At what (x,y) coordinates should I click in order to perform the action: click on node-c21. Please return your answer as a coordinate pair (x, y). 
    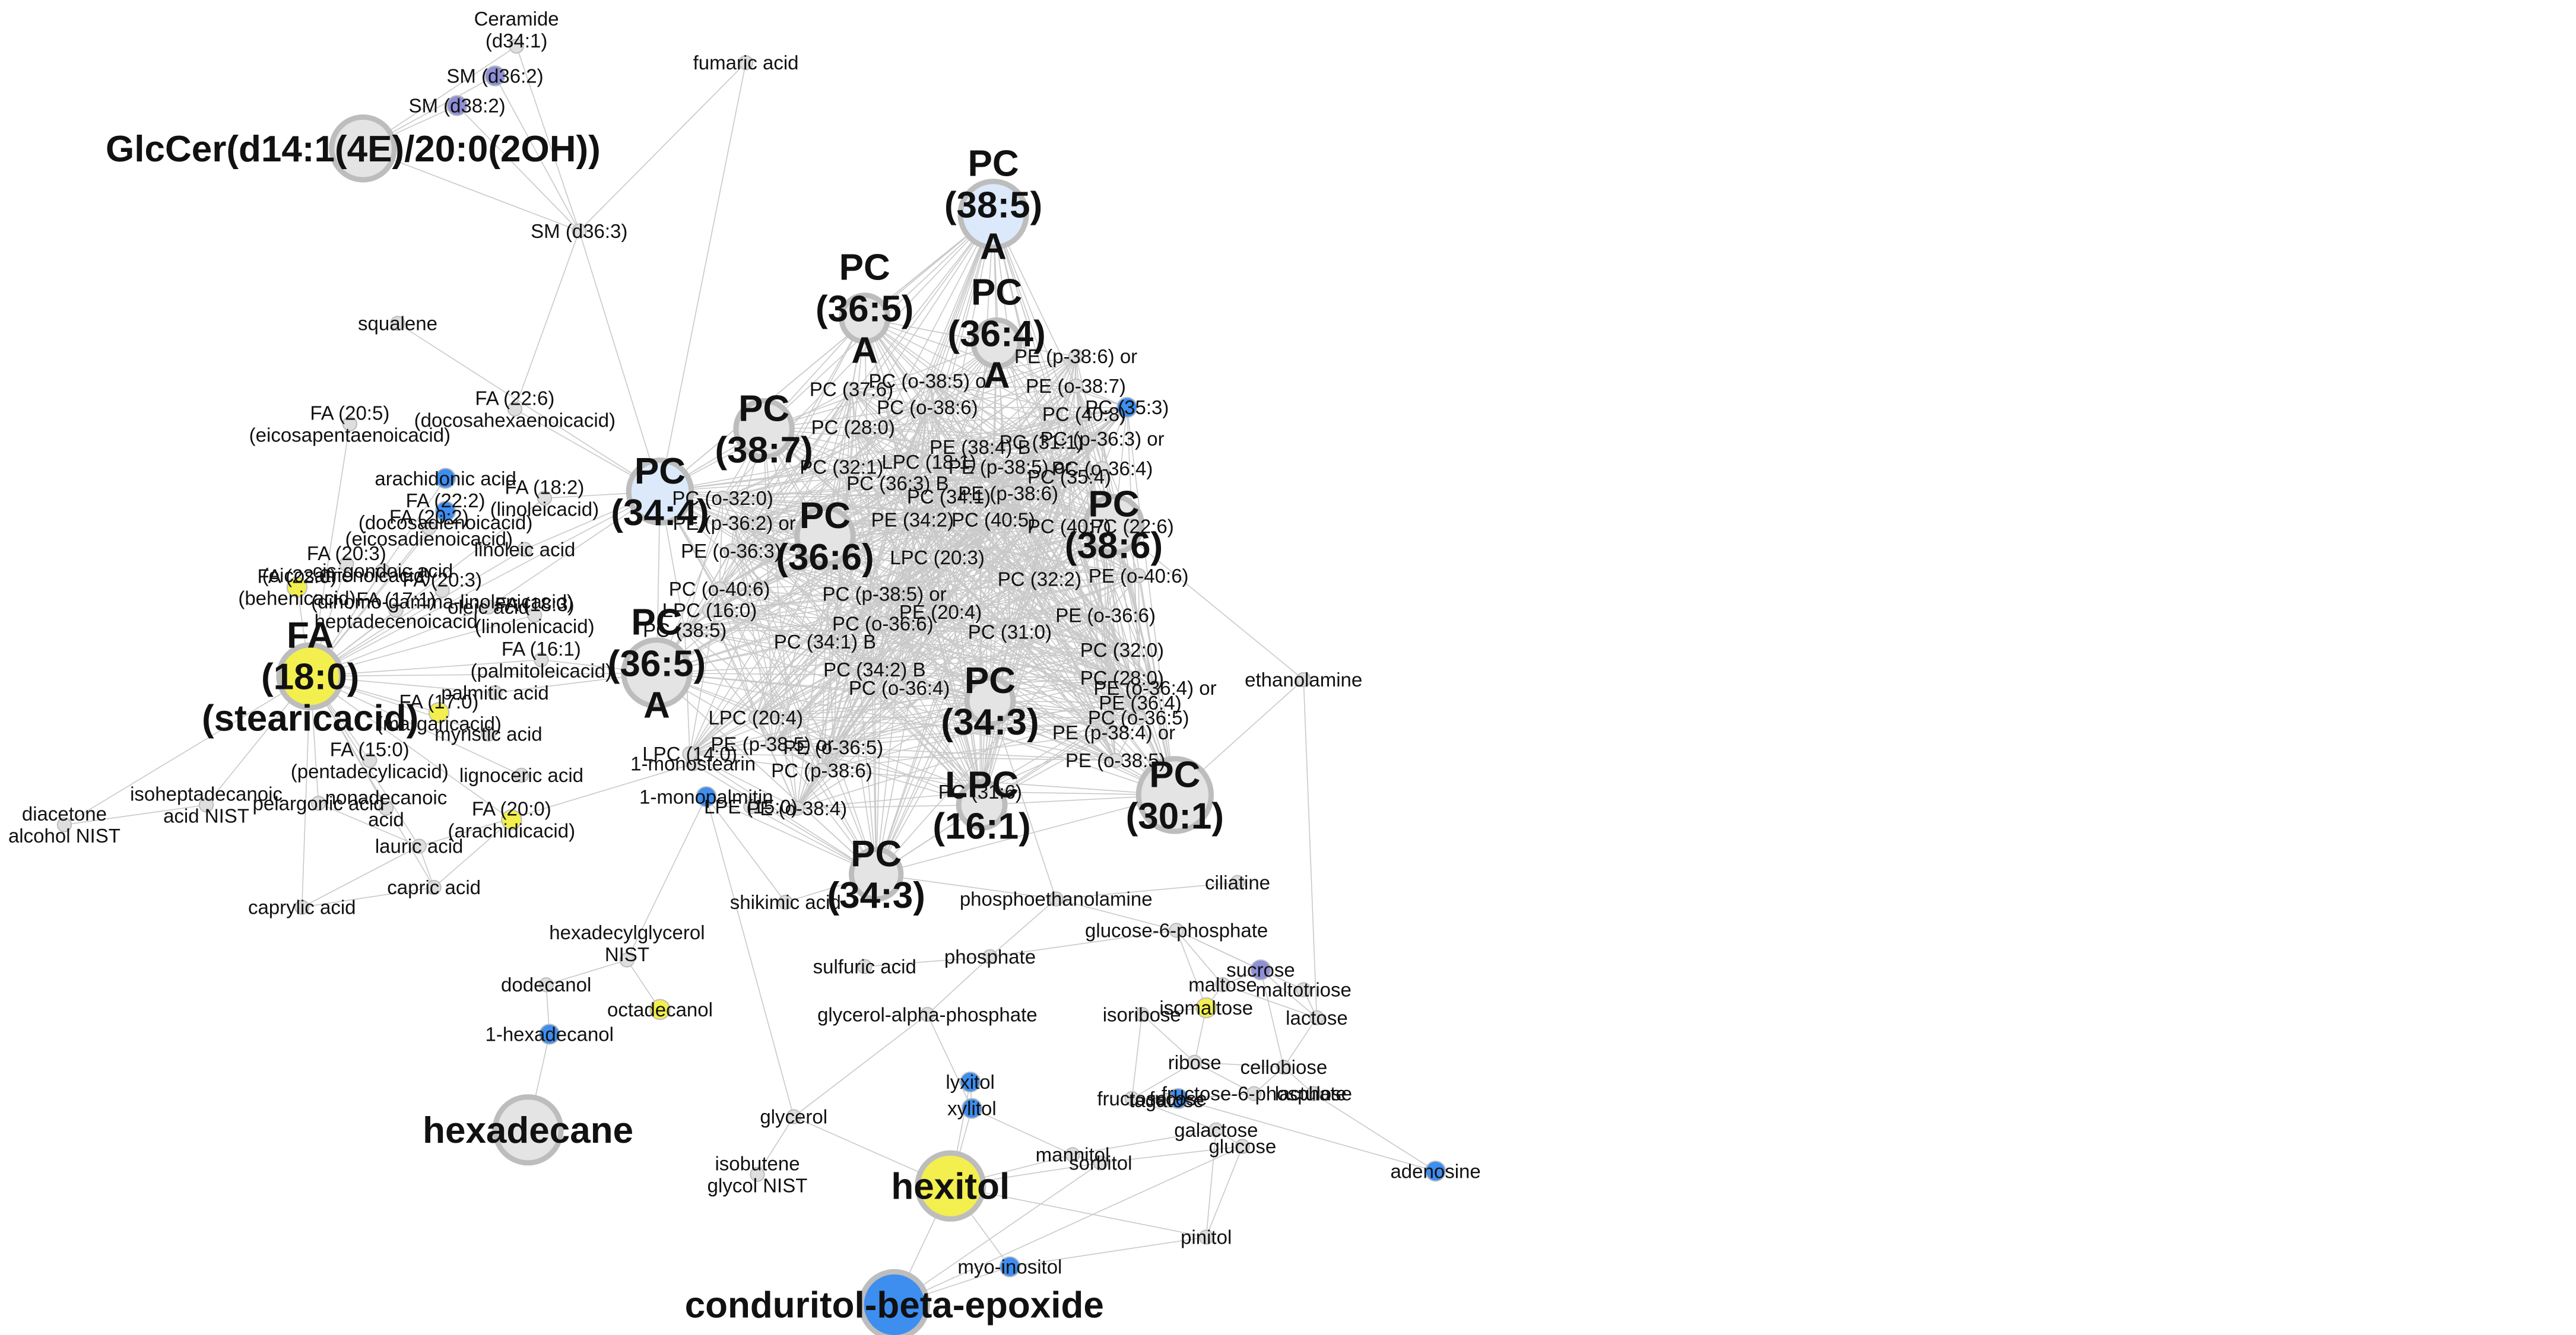
    Looking at the image, I should click on (913, 519).